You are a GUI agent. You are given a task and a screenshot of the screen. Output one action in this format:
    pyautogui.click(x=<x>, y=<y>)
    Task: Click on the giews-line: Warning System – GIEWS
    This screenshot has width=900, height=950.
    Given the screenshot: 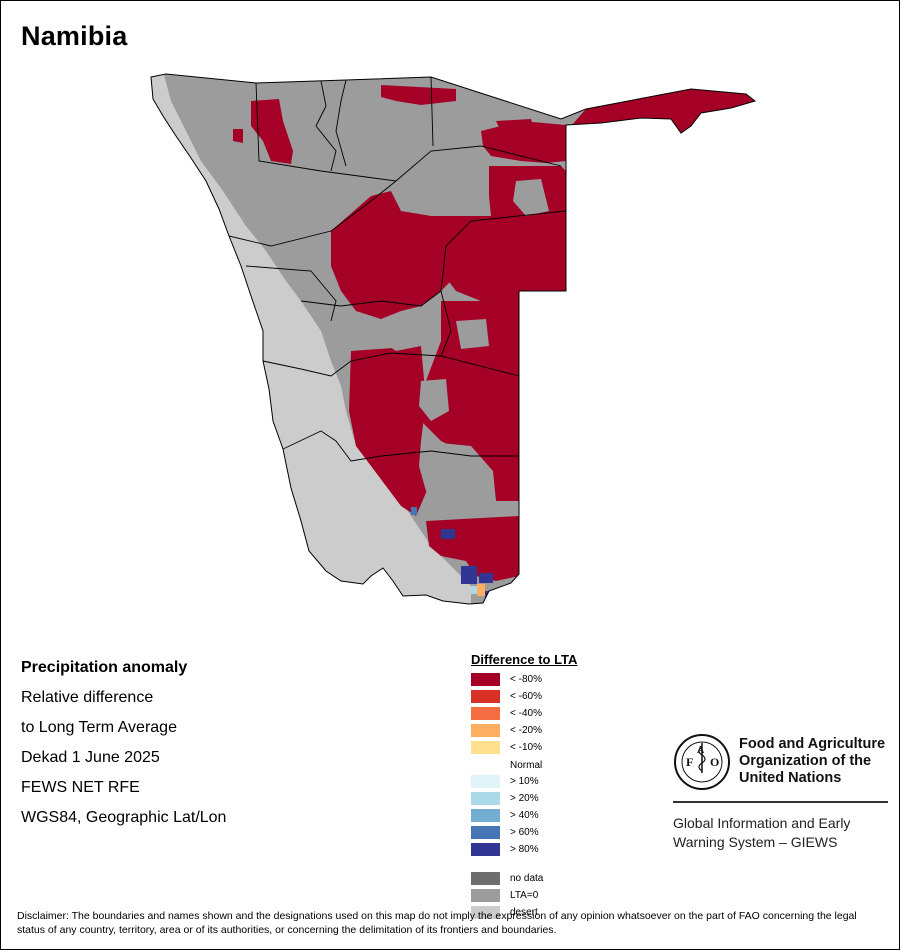 What is the action you would take?
    pyautogui.click(x=755, y=842)
    